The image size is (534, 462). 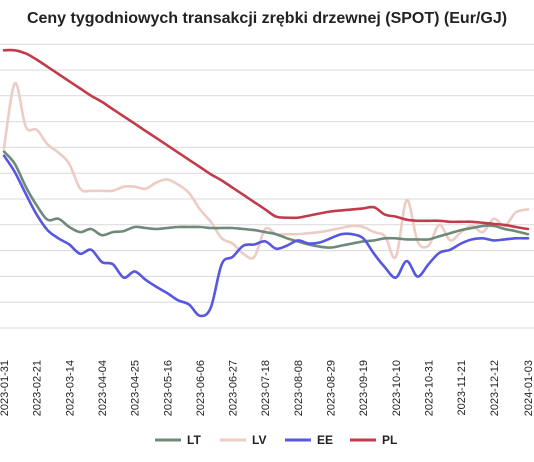 What do you see at coordinates (462, 387) in the screenshot?
I see `x-tick-label: 2023-11-21` at bounding box center [462, 387].